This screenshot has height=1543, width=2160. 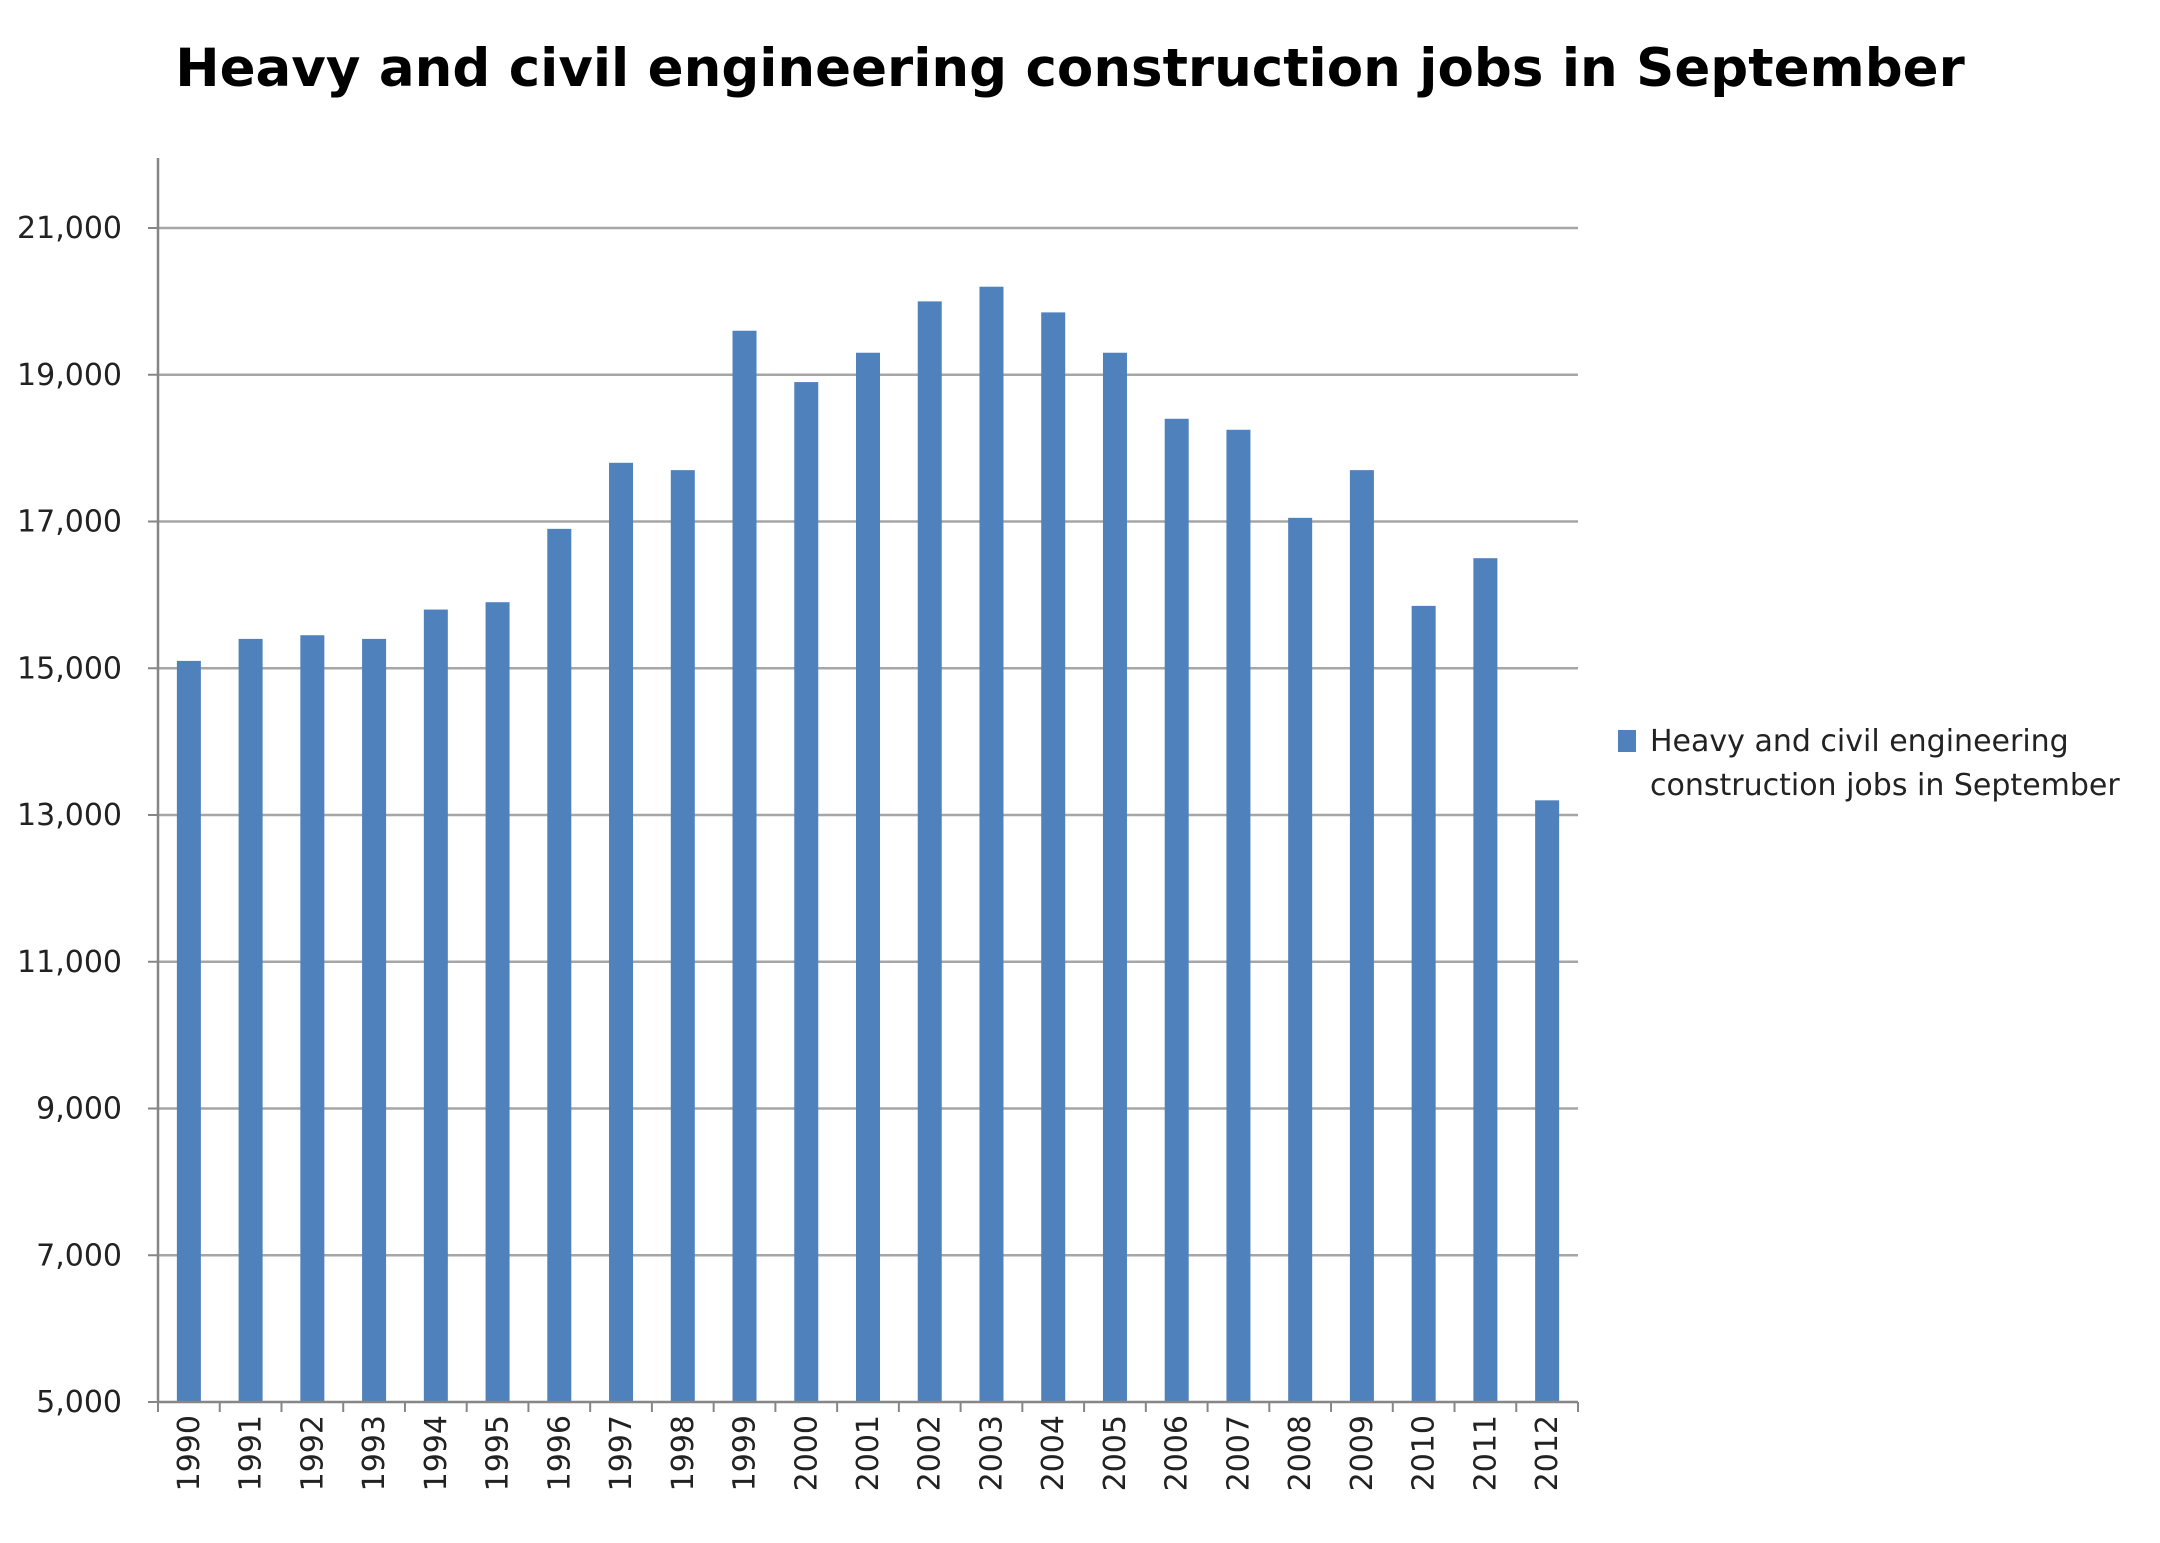 What do you see at coordinates (621, 1453) in the screenshot?
I see `x-tick-label: 1997` at bounding box center [621, 1453].